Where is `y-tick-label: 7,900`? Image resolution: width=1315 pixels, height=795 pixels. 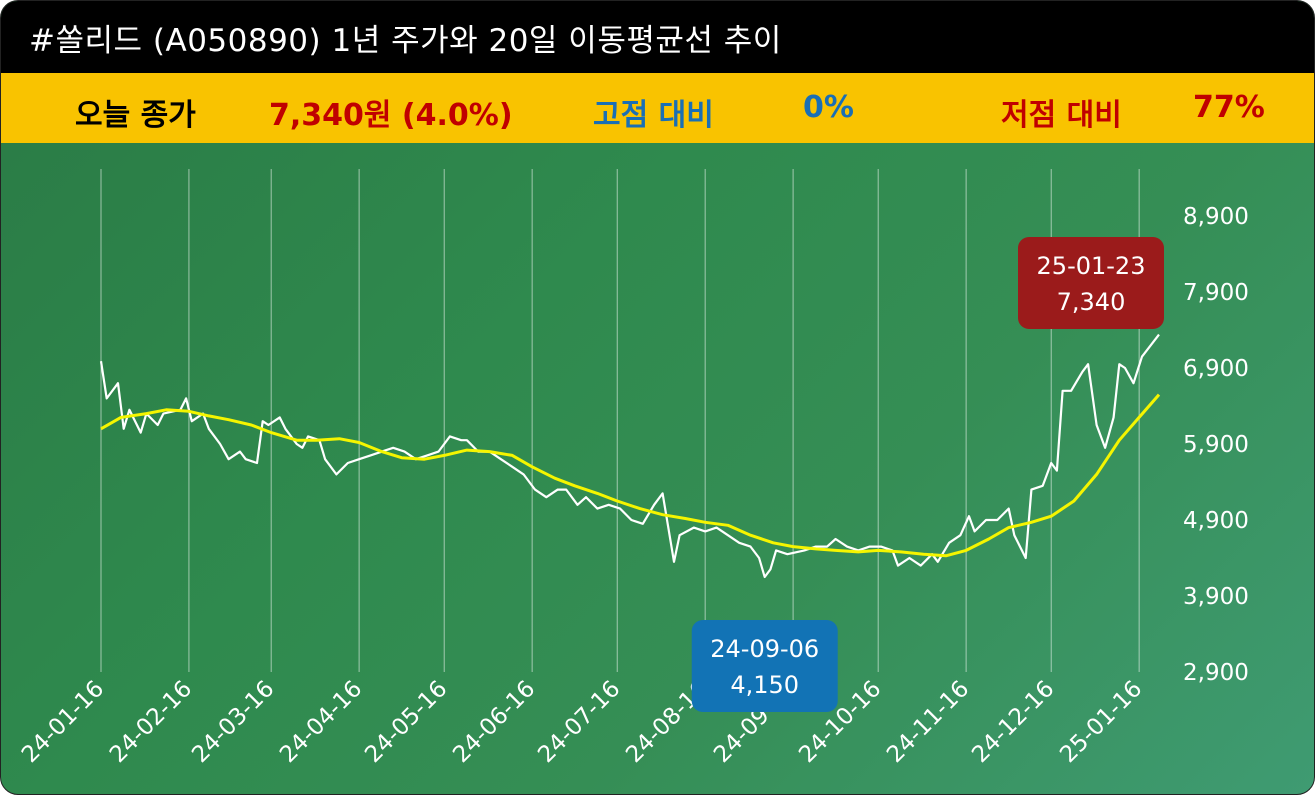
y-tick-label: 7,900 is located at coordinates (1216, 293).